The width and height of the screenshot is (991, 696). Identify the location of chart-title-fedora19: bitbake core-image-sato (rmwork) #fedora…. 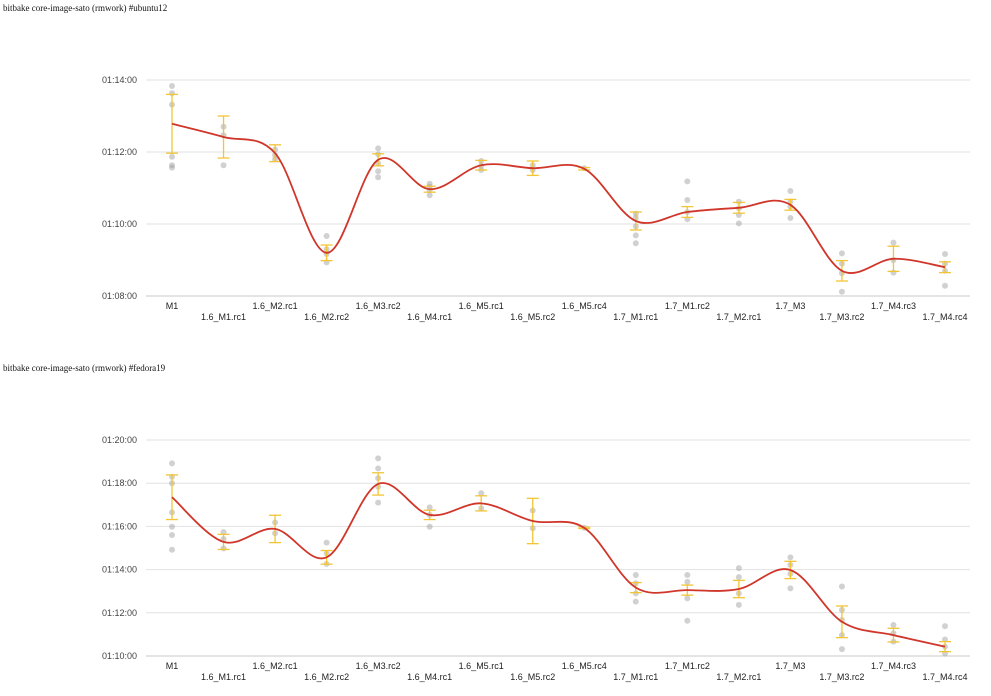
(84, 368).